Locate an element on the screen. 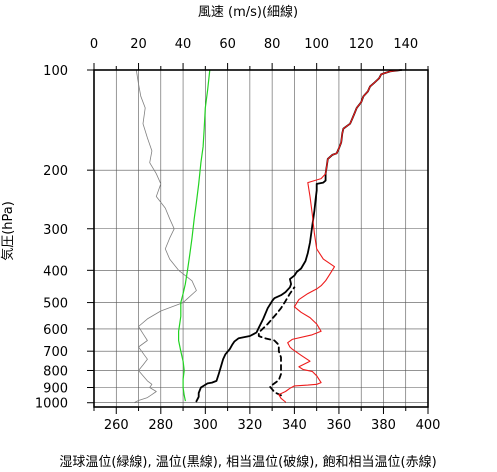 Image resolution: width=497 pixels, height=472 pixels. bottom-tick-label: 260 is located at coordinates (116, 425).